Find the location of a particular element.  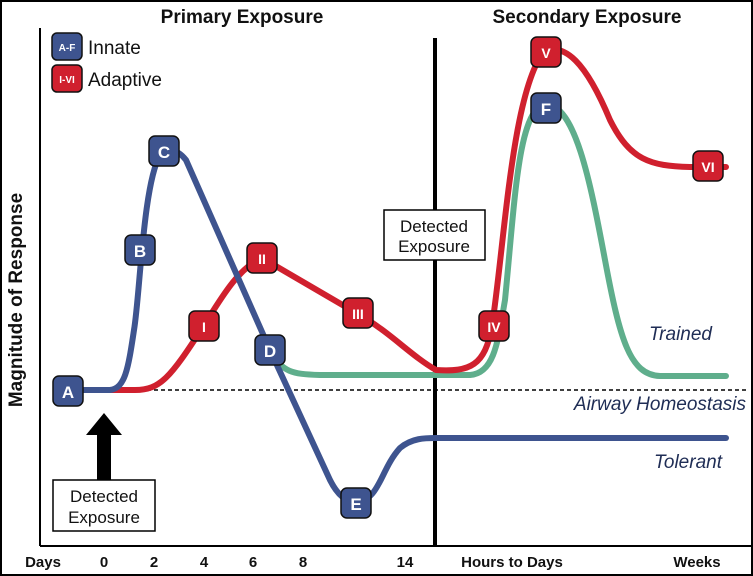

marker-D: D is located at coordinates (270, 350).